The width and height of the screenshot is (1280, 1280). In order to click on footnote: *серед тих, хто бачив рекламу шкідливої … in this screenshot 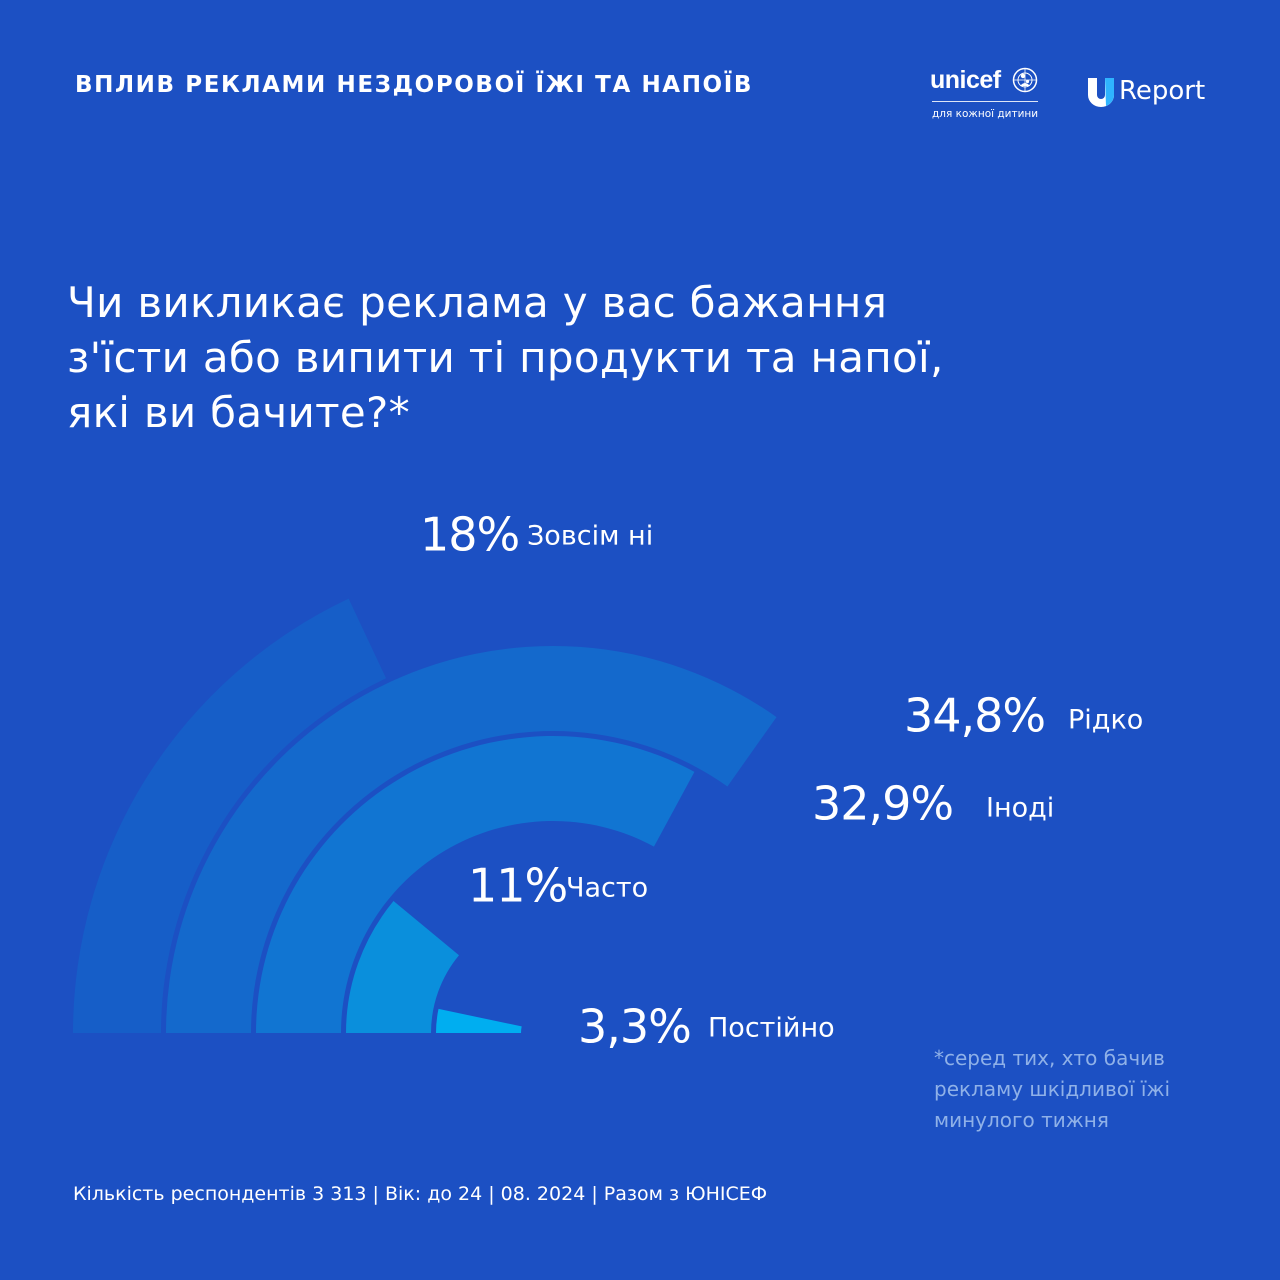, I will do `click(1052, 1089)`.